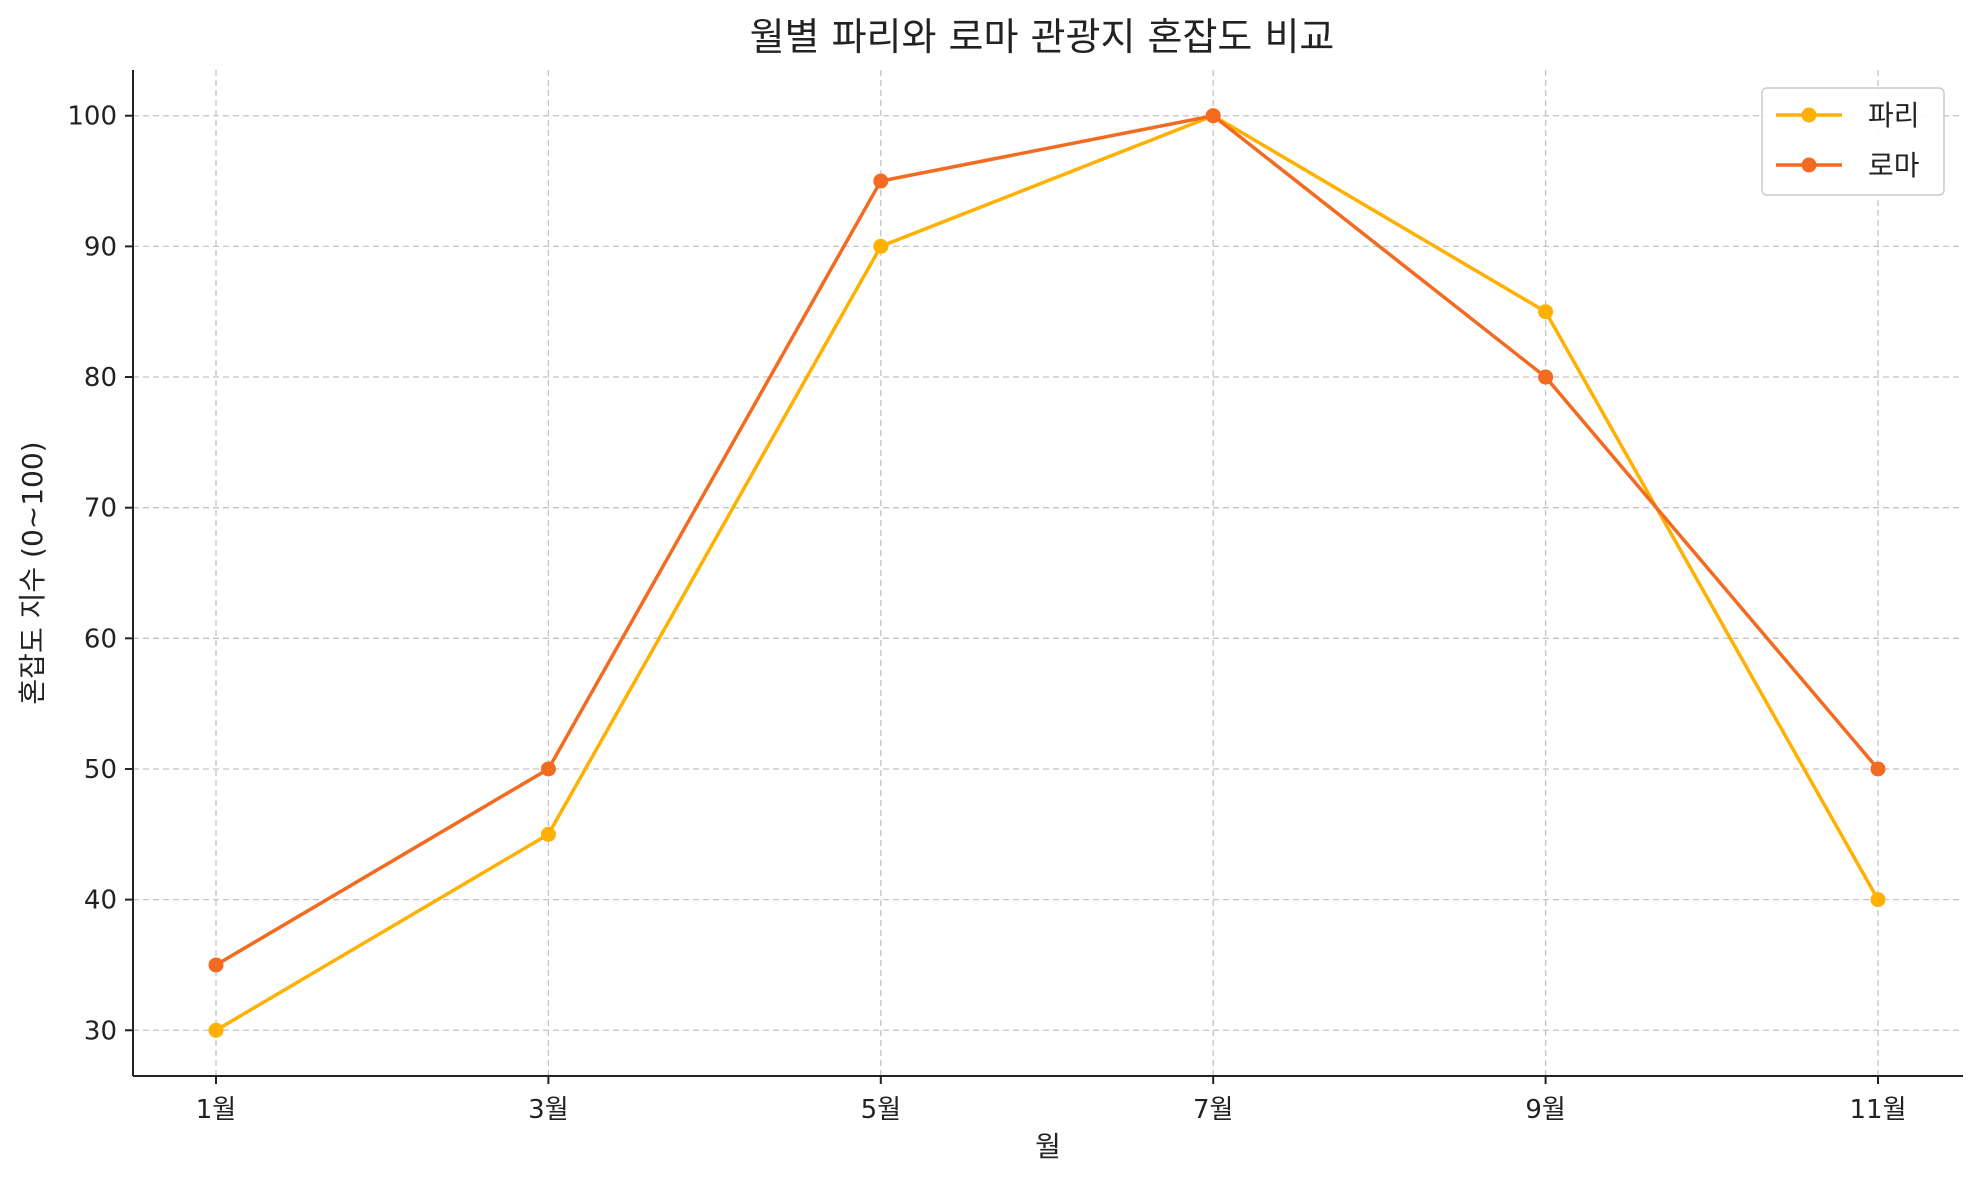  I want to click on y-axis-ticks: 30 40 50 60 70 80 90 100, so click(100, 574).